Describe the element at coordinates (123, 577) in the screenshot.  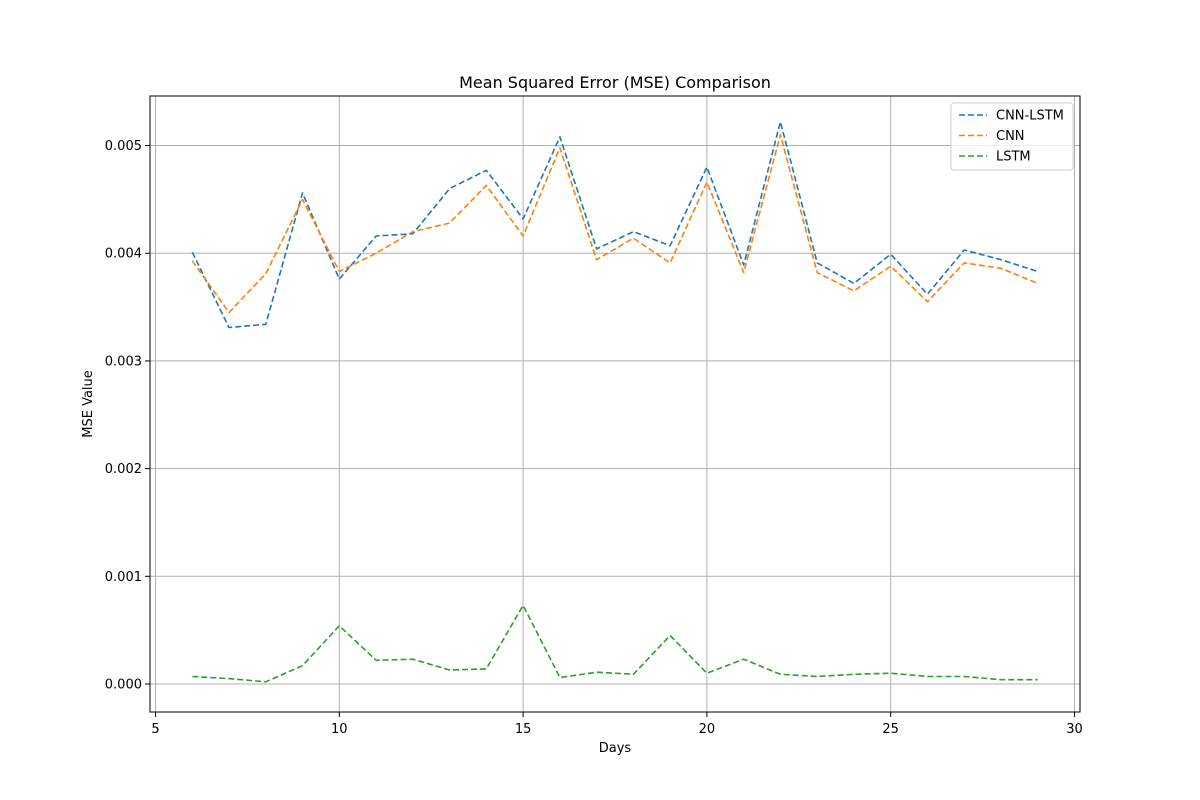
I see `y-tick-label: 0.001` at that location.